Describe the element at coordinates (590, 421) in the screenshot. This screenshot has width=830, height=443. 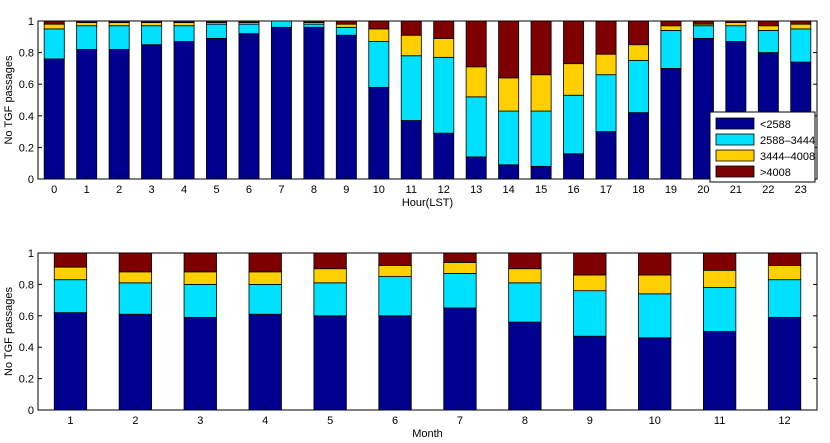
I see `month-xtick-label: 9` at that location.